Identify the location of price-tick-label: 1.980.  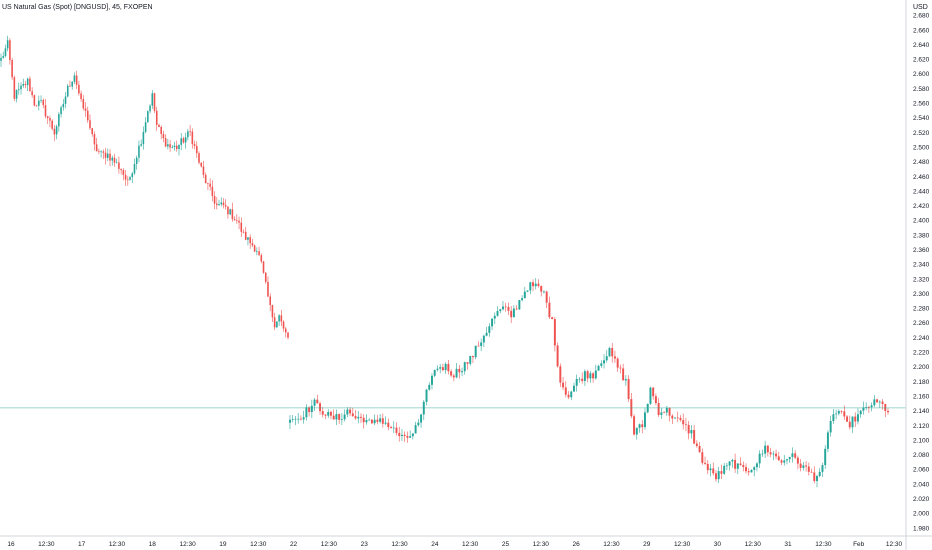
(921, 528).